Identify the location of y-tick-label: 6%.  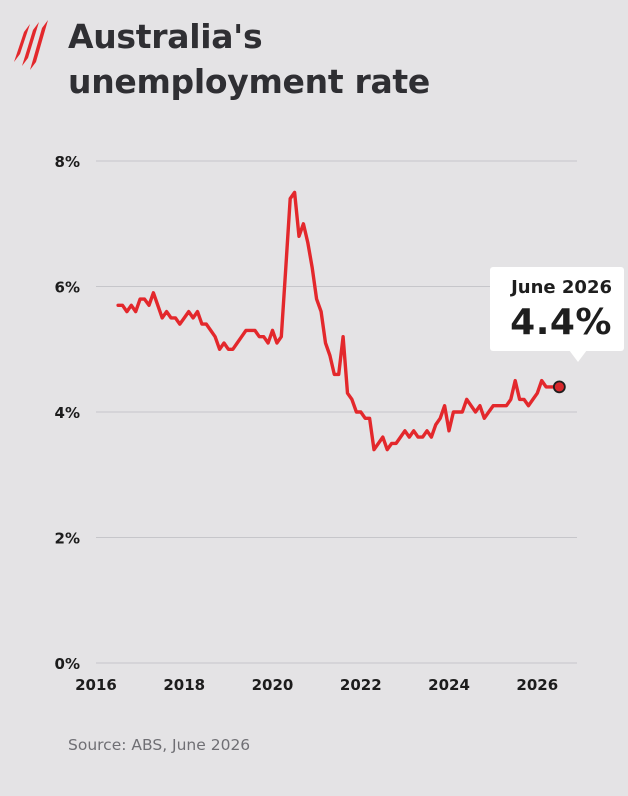
(67, 288).